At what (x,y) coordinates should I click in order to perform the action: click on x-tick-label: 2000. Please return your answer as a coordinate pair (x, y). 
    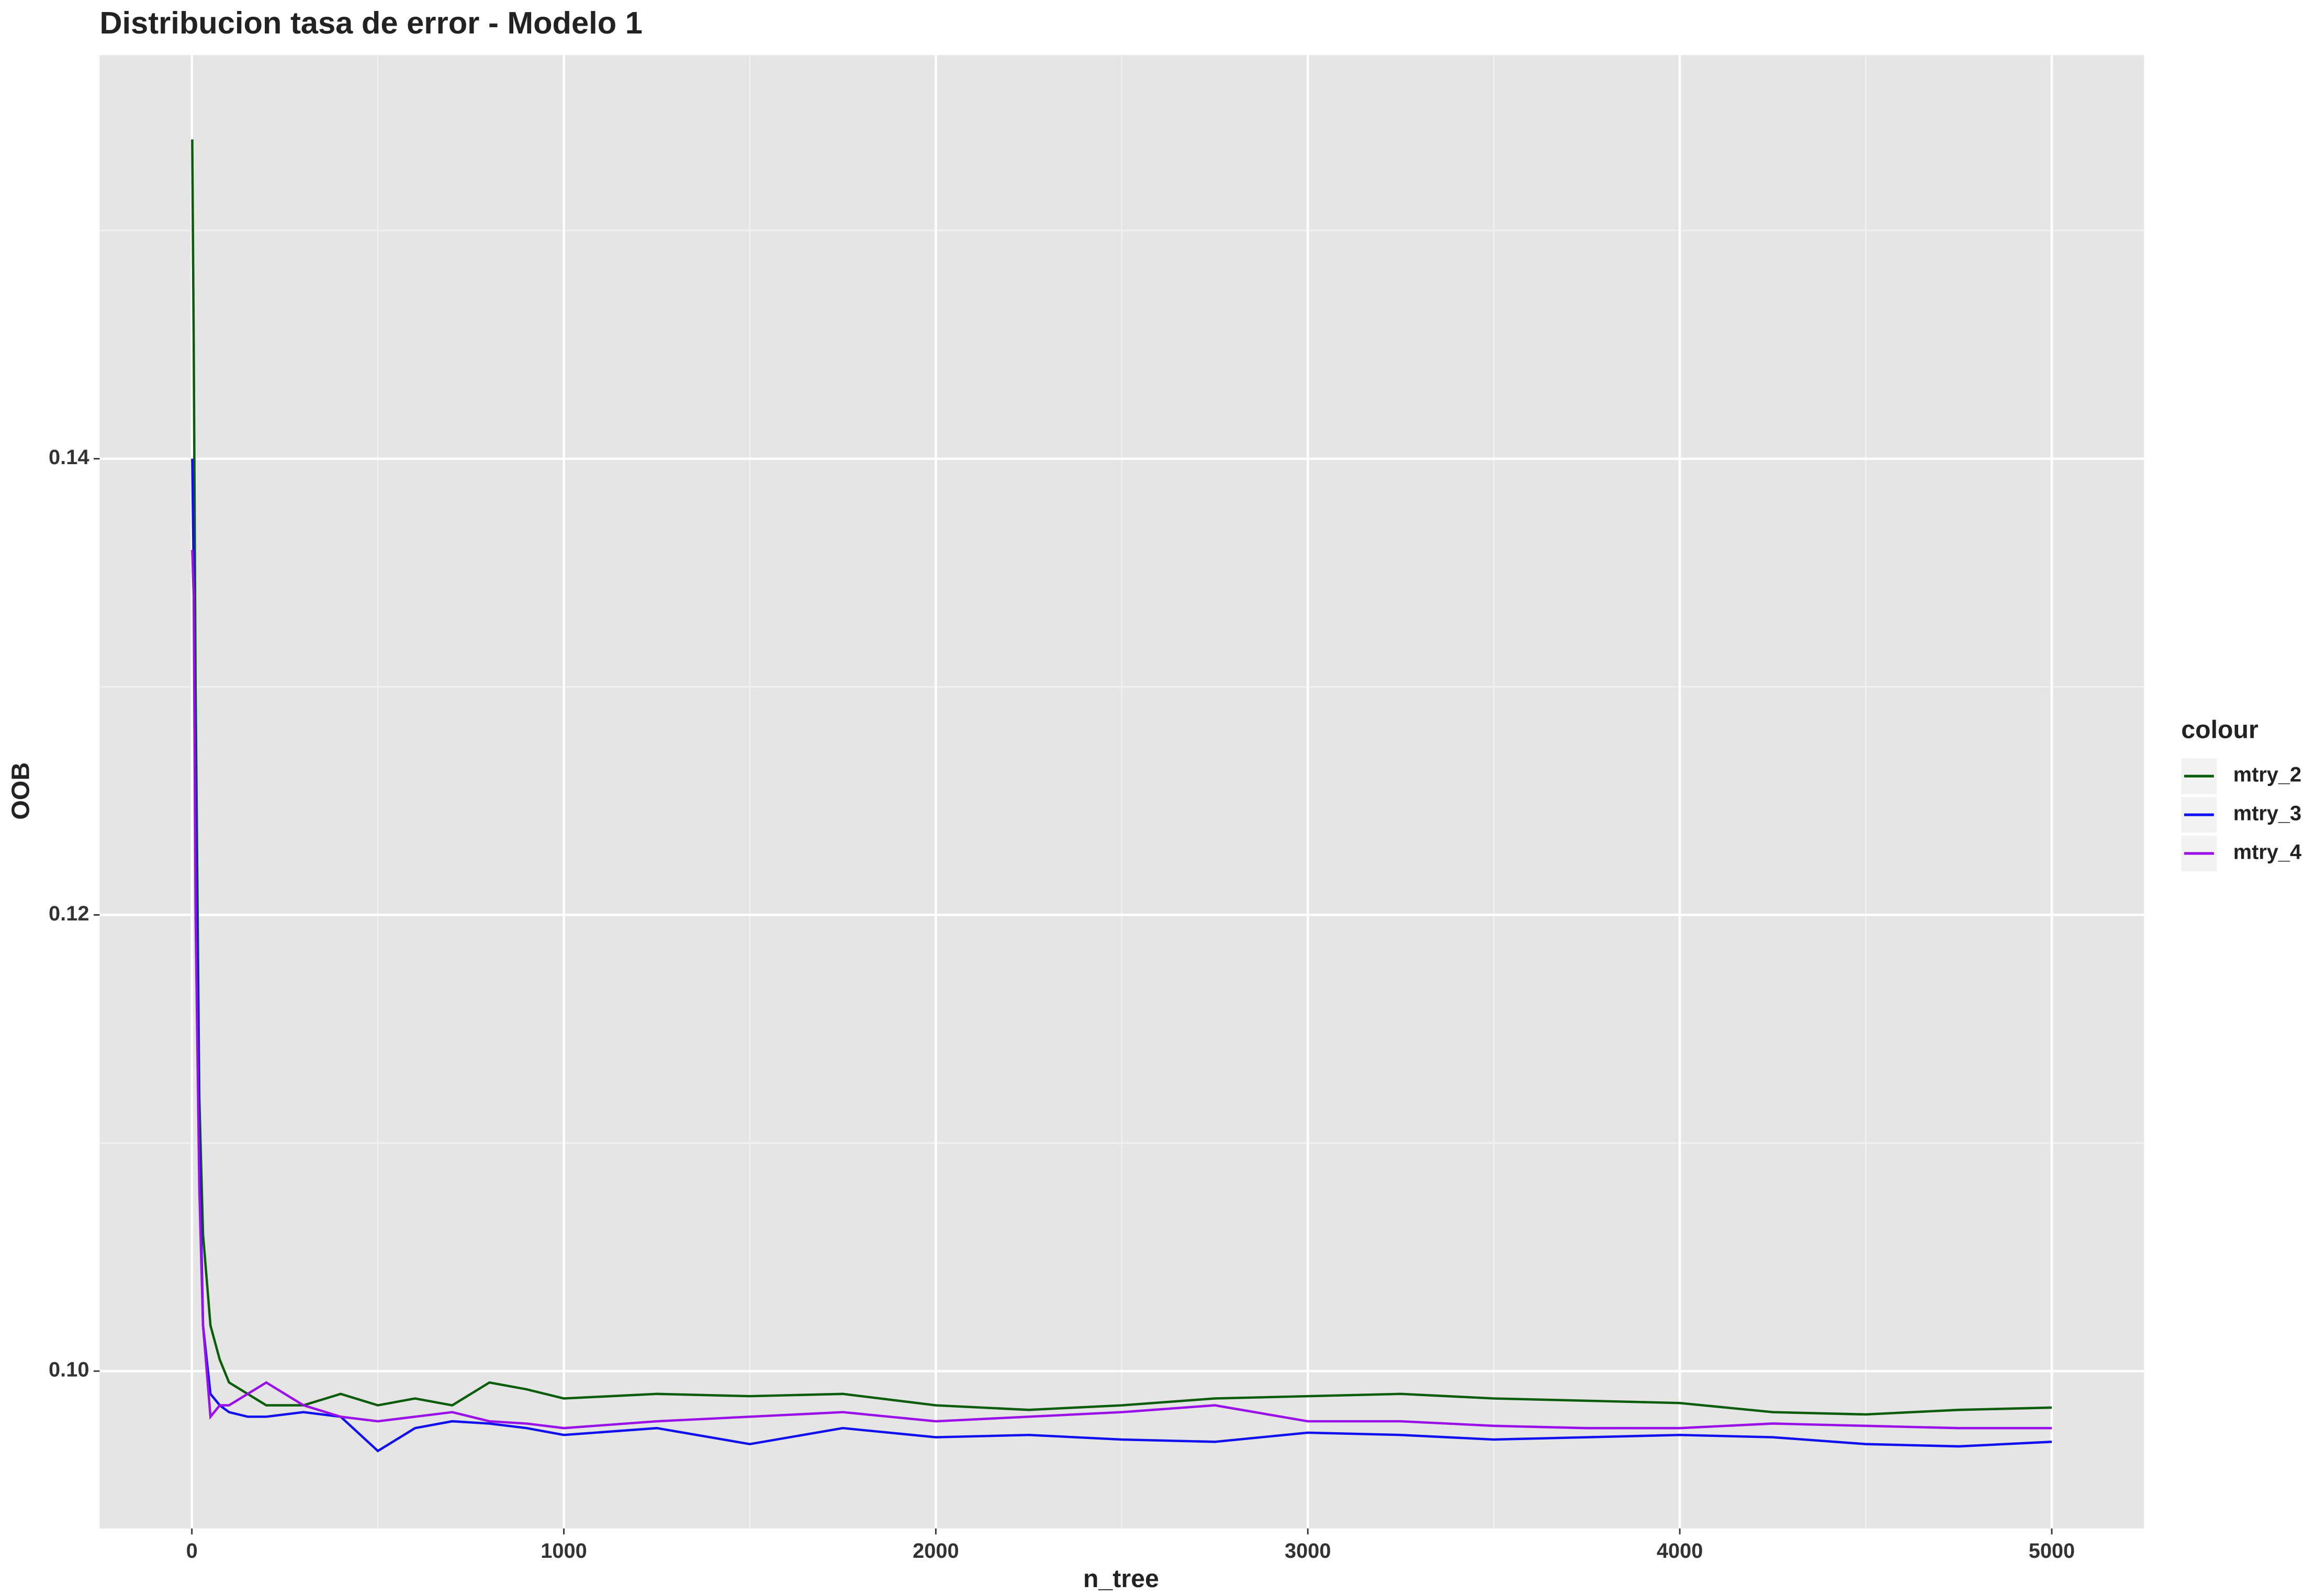
    Looking at the image, I should click on (936, 1551).